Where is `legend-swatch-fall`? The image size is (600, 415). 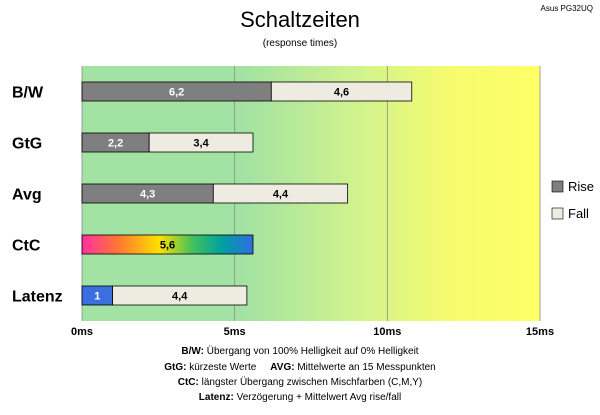
legend-swatch-fall is located at coordinates (557, 213).